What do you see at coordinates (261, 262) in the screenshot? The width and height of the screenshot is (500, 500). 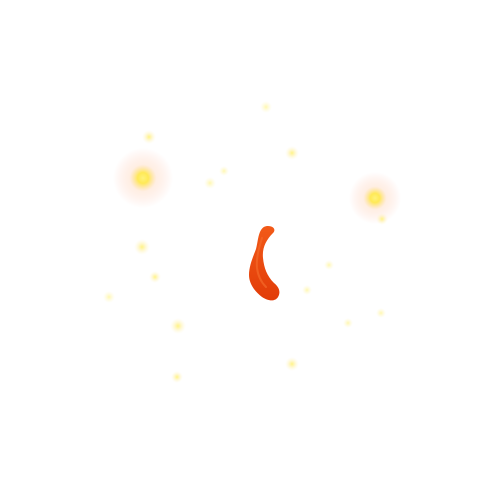 I see `flame-highlight` at bounding box center [261, 262].